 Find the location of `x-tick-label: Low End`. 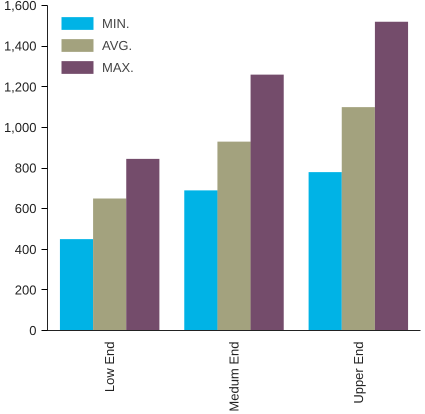

x-tick-label: Low End is located at coordinates (110, 366).